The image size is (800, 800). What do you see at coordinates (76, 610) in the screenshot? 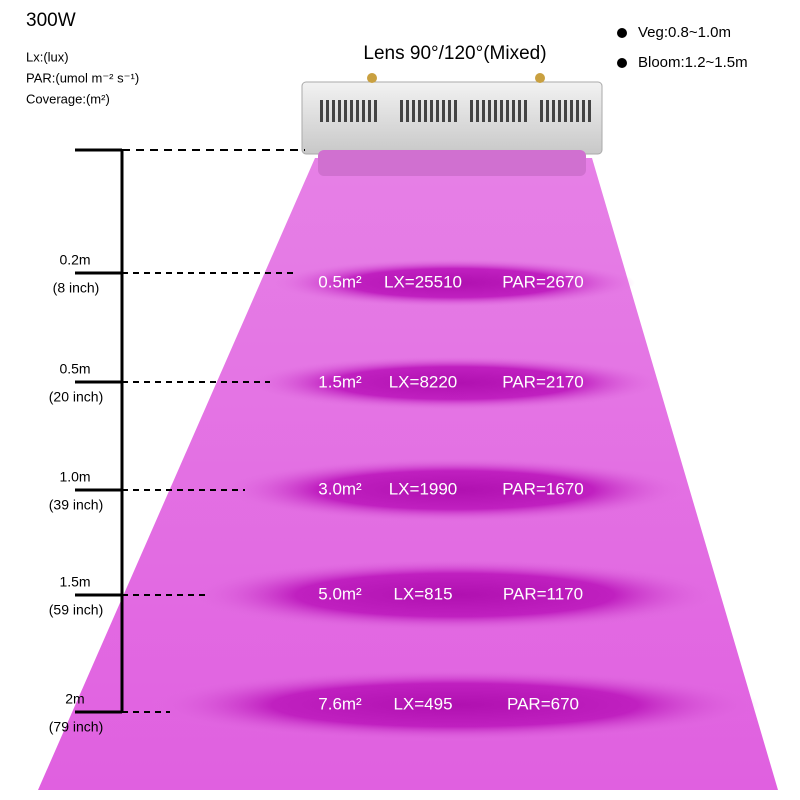
I see `inch: (59 inch)` at bounding box center [76, 610].